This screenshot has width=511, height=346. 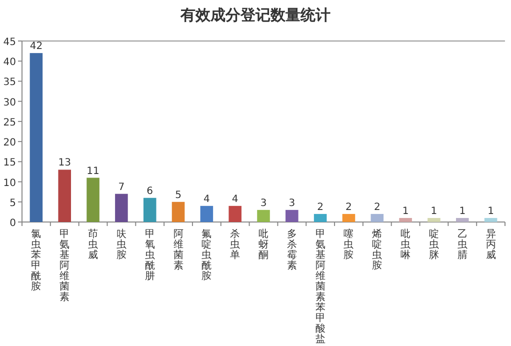 What do you see at coordinates (349, 244) in the screenshot?
I see `x-tick-label: 噻虫胺` at bounding box center [349, 244].